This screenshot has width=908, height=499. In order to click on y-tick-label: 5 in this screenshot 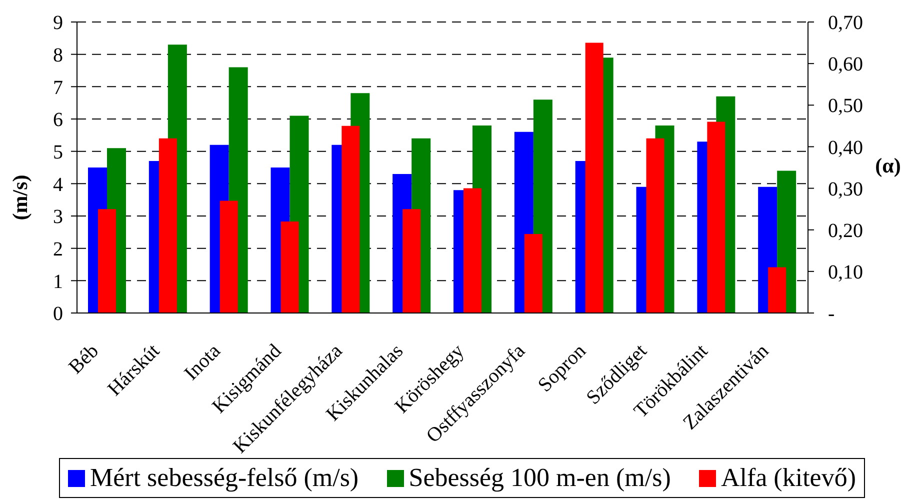, I will do `click(58, 152)`.